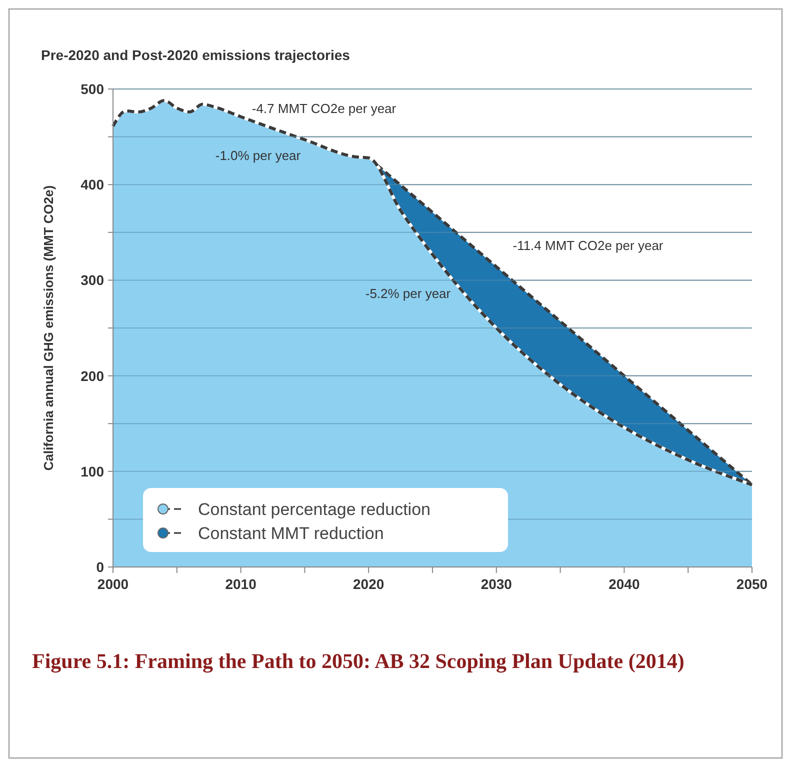  What do you see at coordinates (48, 328) in the screenshot?
I see `y-axis-title: California annual GHG emissions (MMT CO2e)` at bounding box center [48, 328].